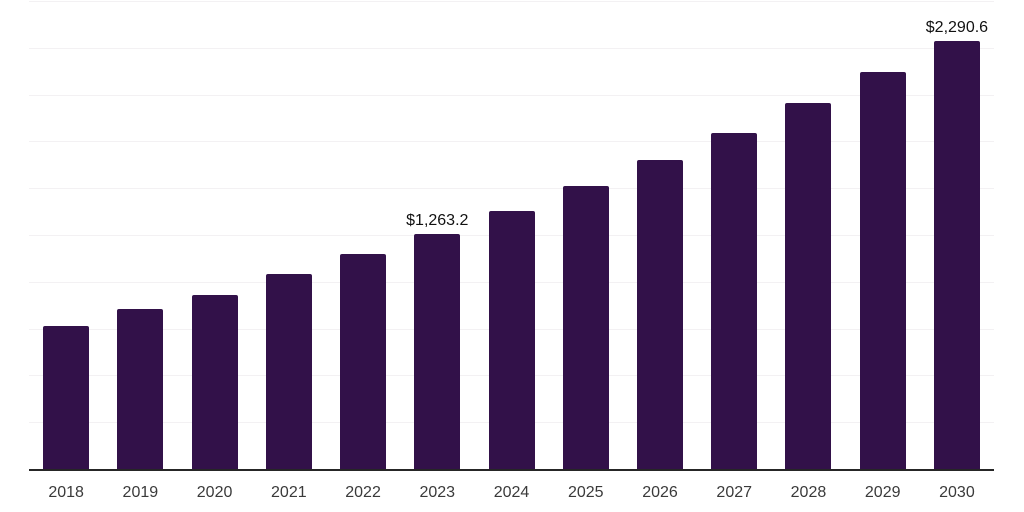 The height and width of the screenshot is (512, 1024). I want to click on bar-slot-2023: $1,263.2, so click(437, 236).